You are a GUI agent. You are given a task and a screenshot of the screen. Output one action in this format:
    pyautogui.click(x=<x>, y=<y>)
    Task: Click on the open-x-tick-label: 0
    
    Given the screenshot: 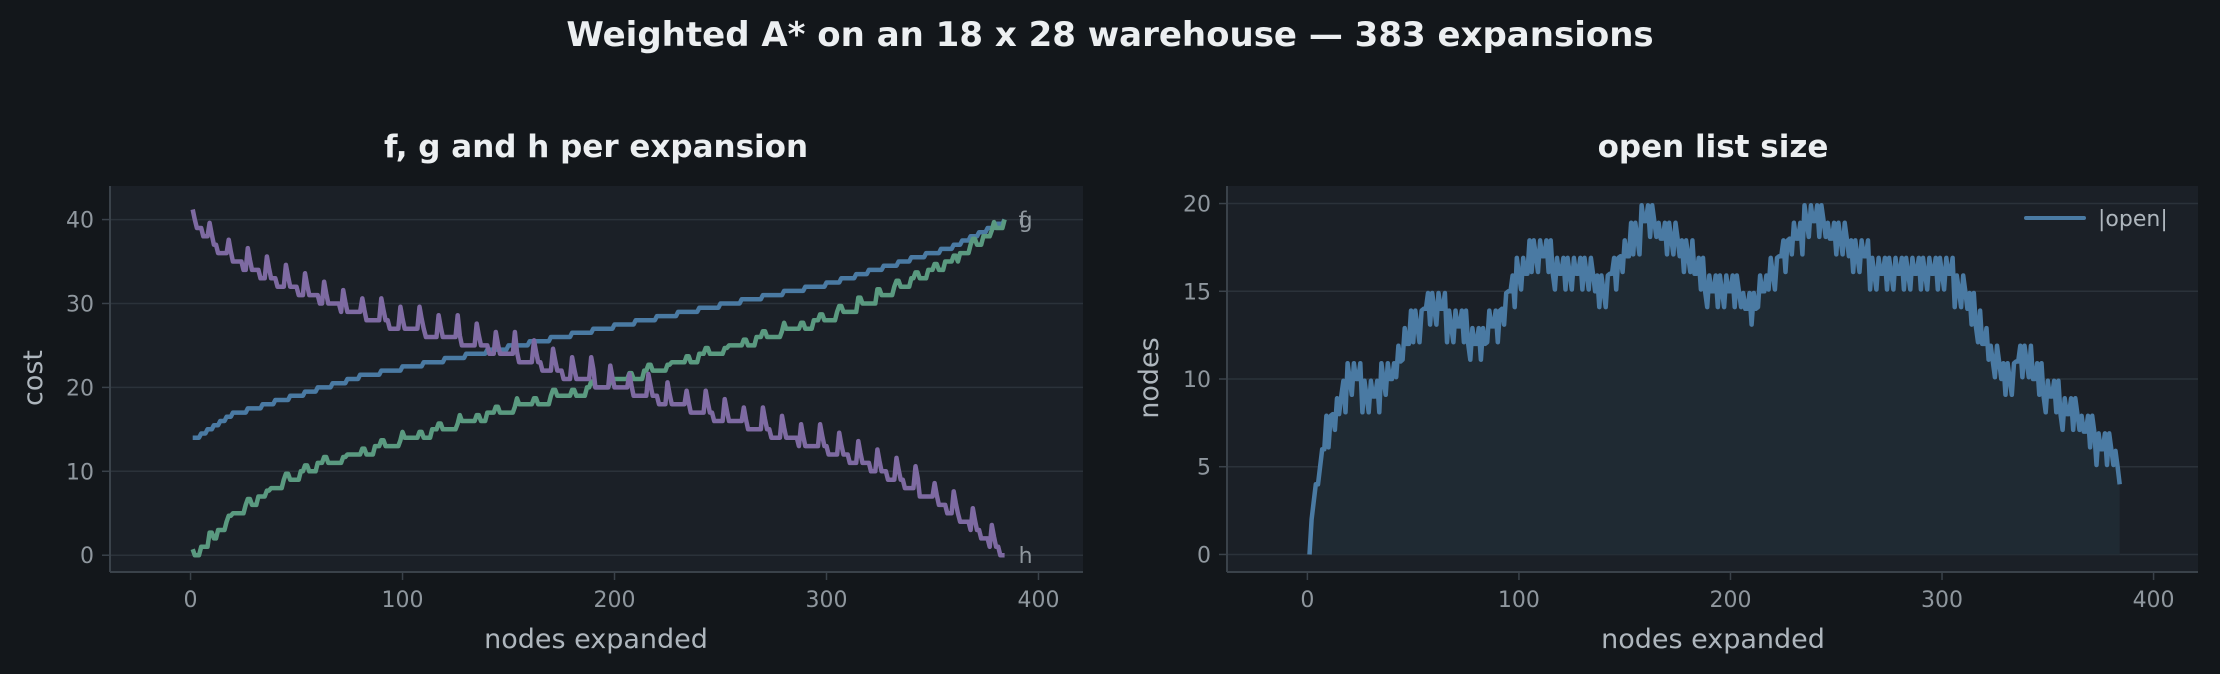 What is the action you would take?
    pyautogui.click(x=1307, y=600)
    